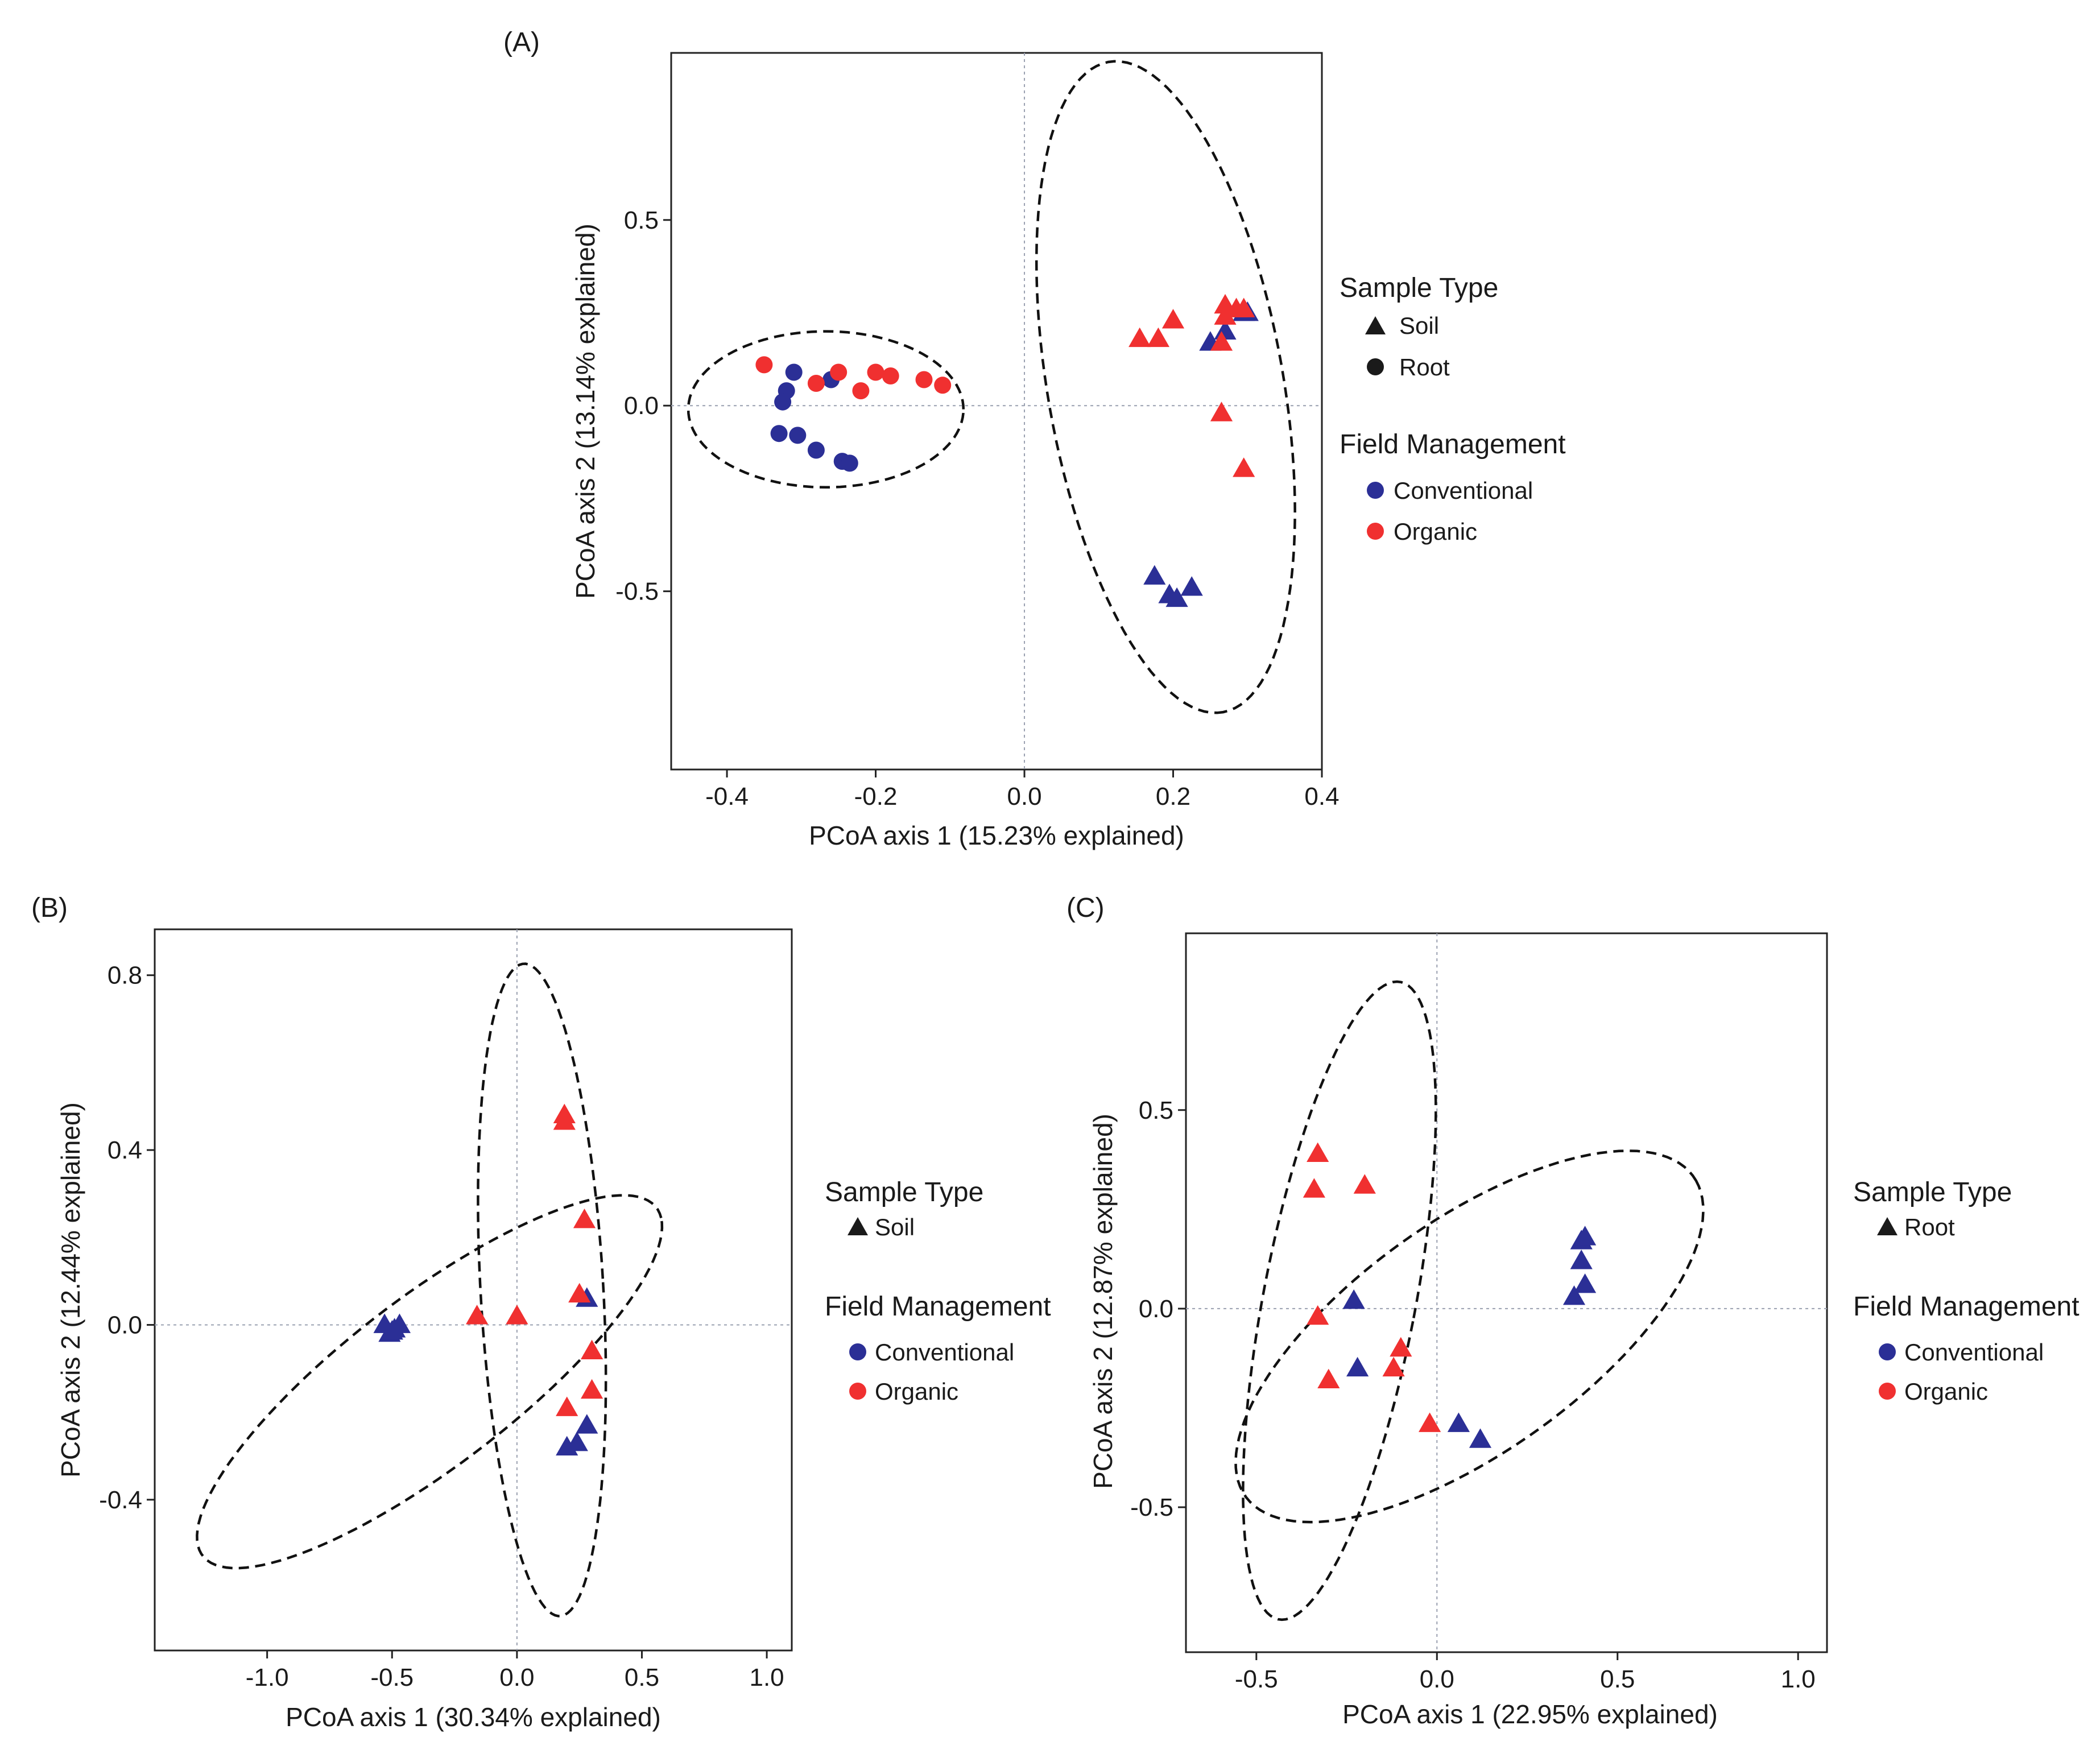 This screenshot has width=2100, height=1754. I want to click on legend-sample-type-item-0-c: Root, so click(1916, 1227).